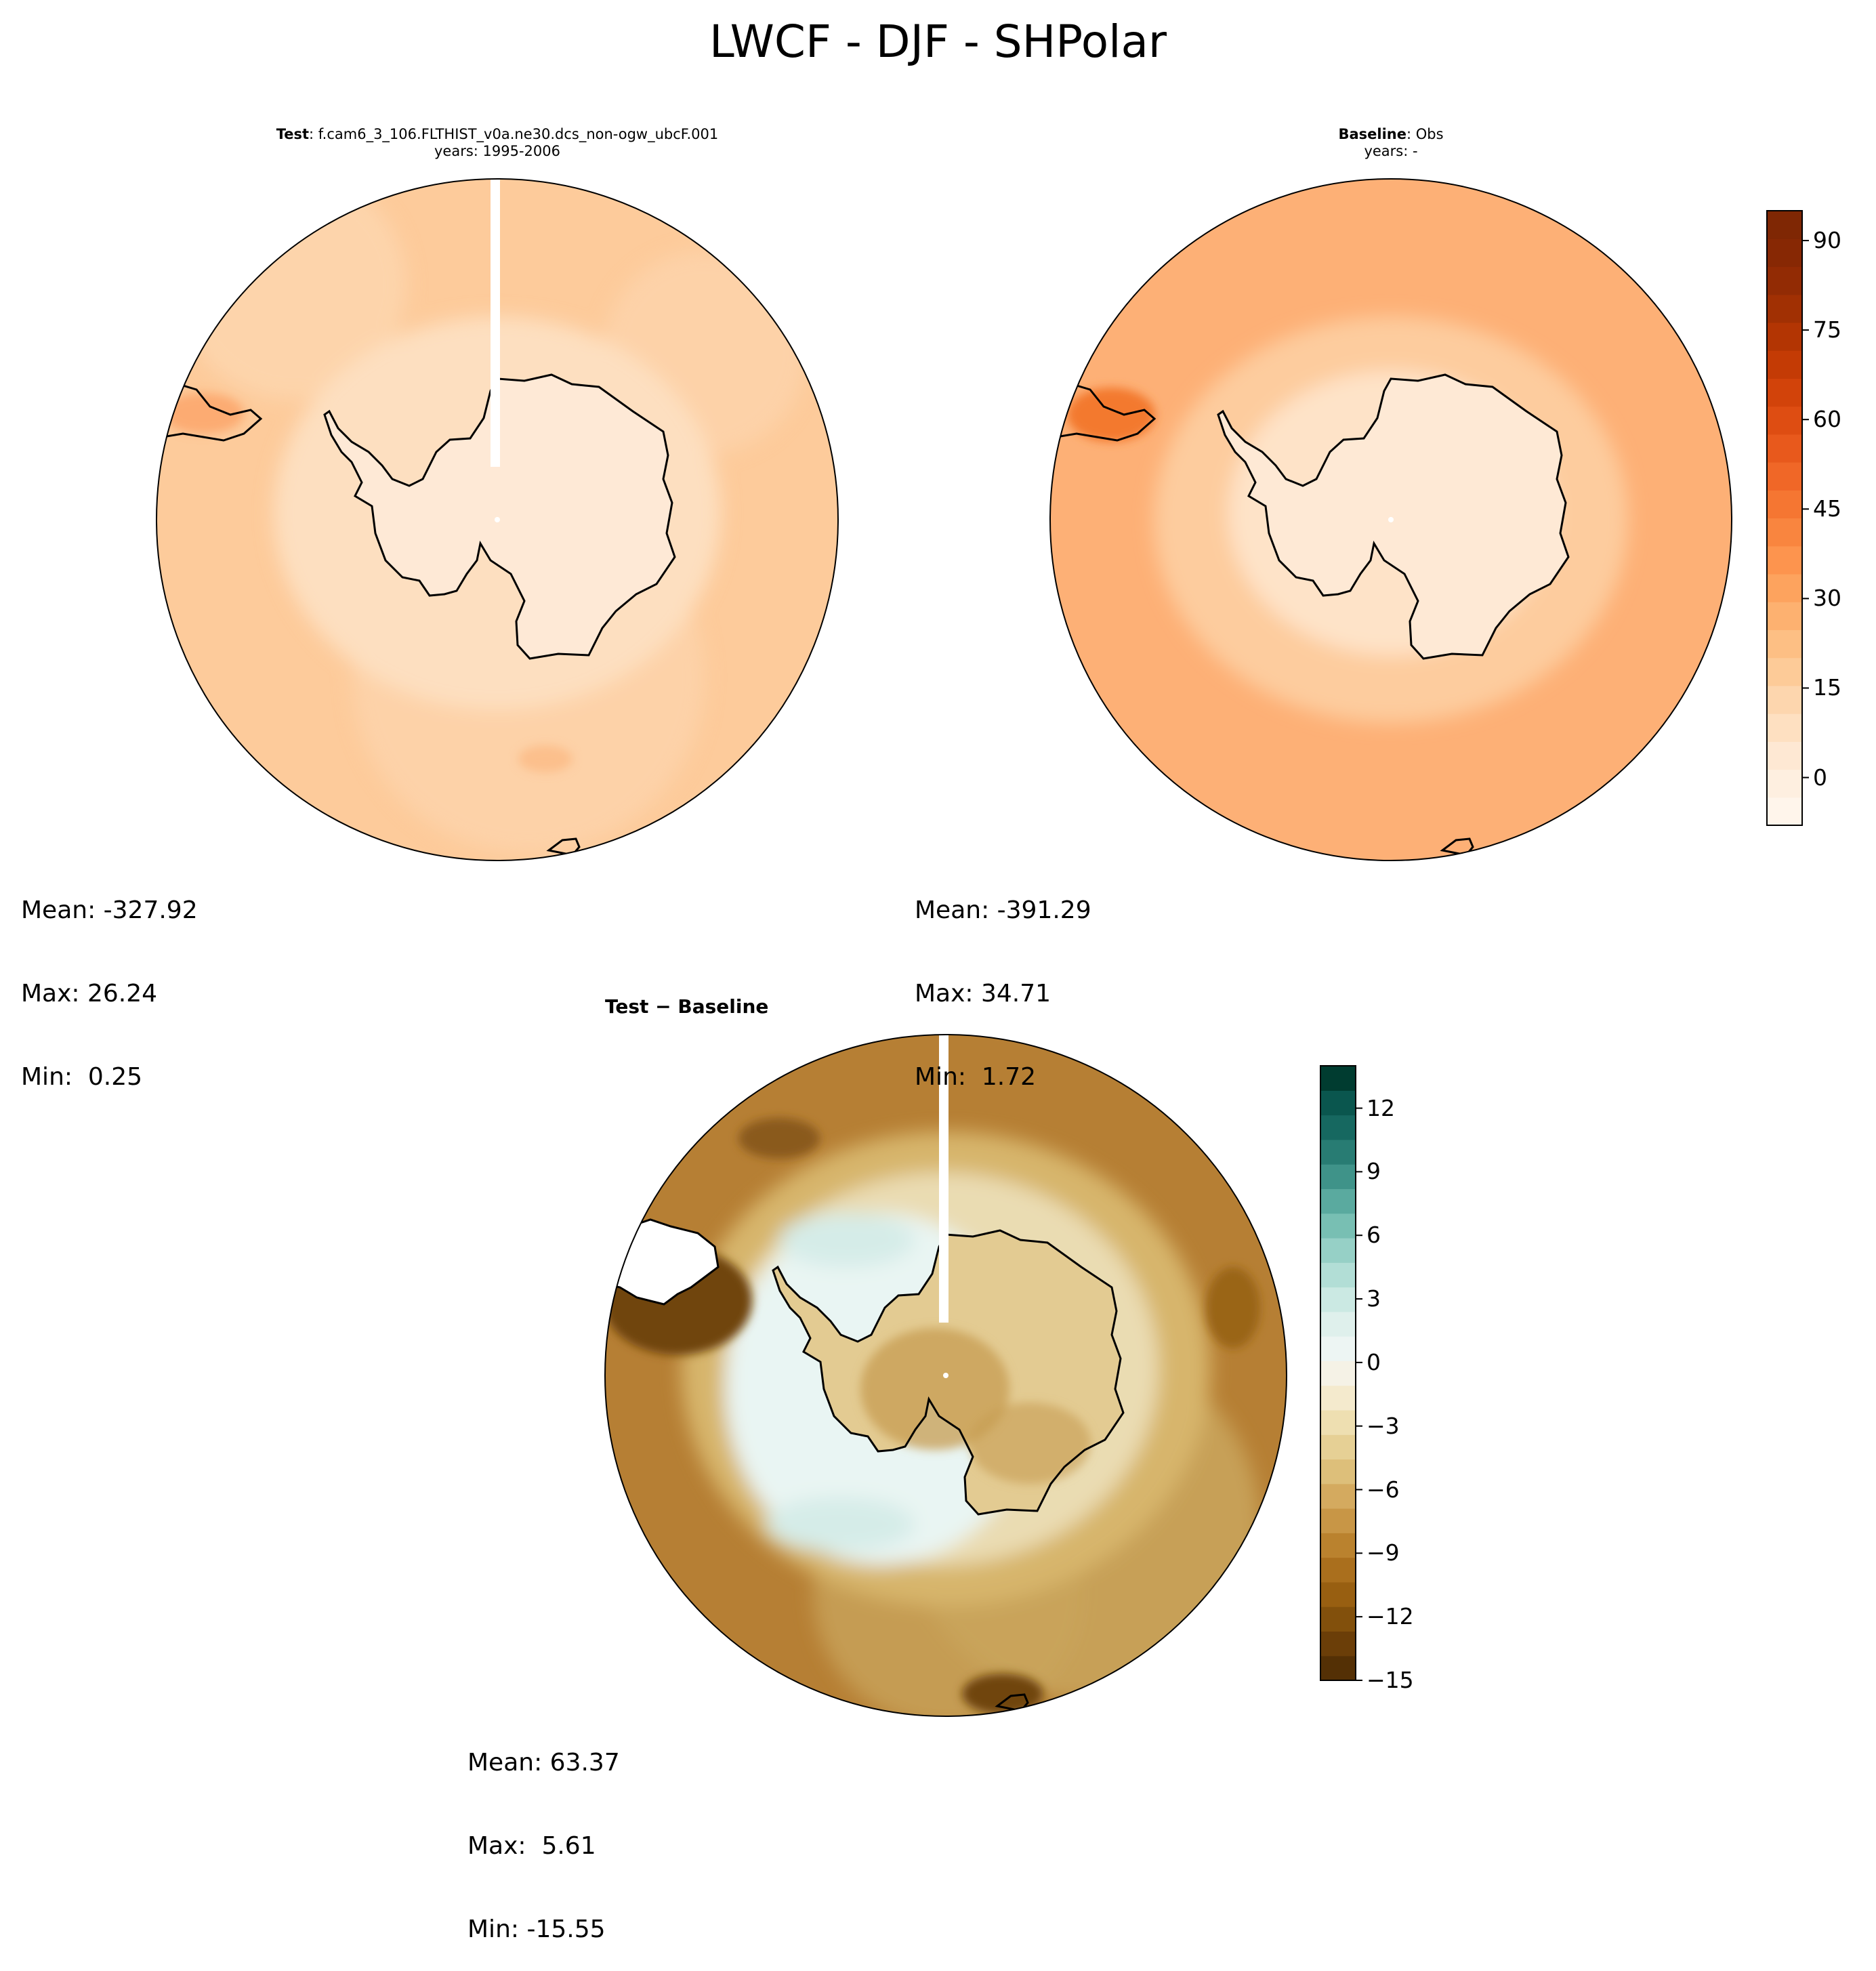 The width and height of the screenshot is (1876, 1971). I want to click on baseline-colorbar-tick-label: 0, so click(1820, 777).